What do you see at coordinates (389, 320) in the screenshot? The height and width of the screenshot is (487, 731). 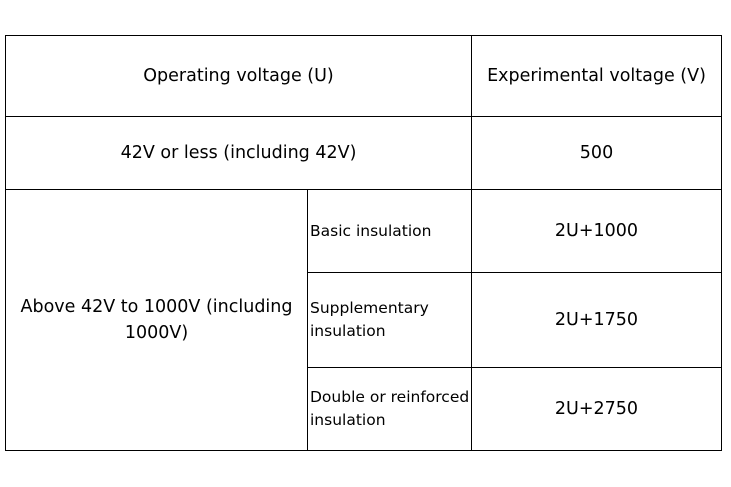 I see `insulation-type-cell: Supplementary insulation` at bounding box center [389, 320].